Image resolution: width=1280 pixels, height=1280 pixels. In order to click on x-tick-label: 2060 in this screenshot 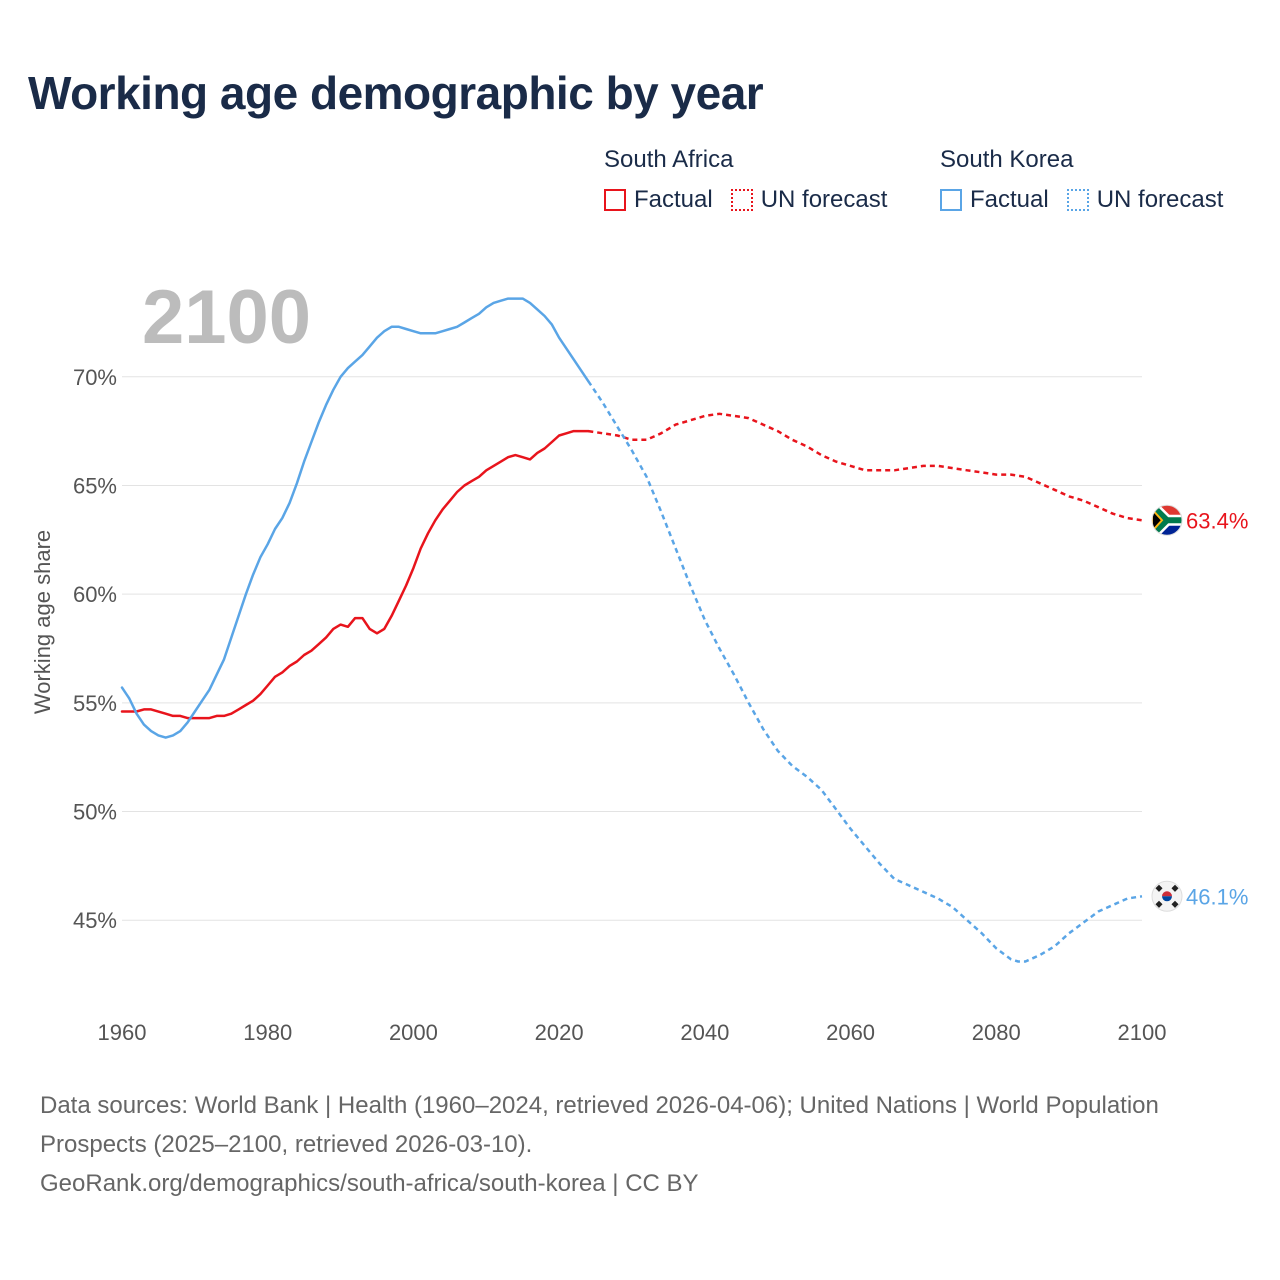, I will do `click(850, 1032)`.